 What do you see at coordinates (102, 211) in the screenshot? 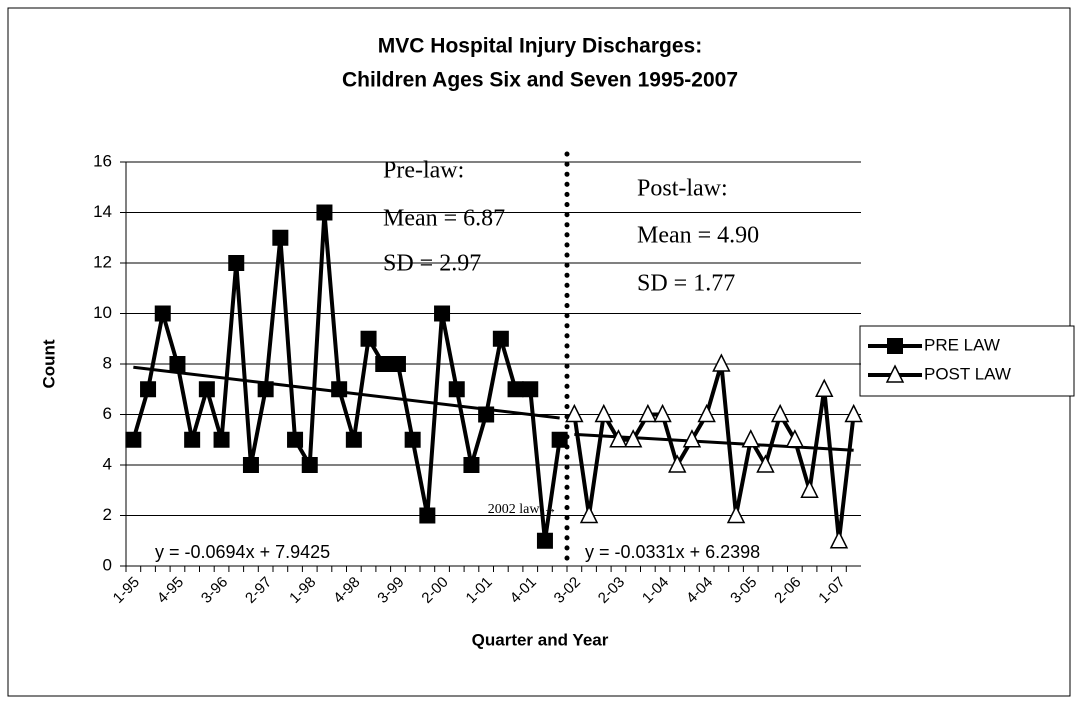
I see `y-tick-label: 14` at bounding box center [102, 211].